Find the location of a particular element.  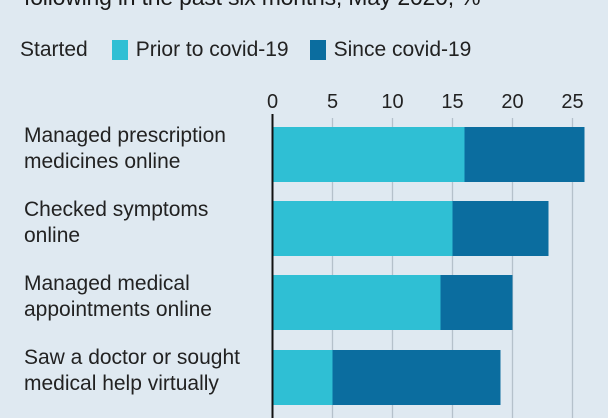

category-label-0: Managed prescription medicines online is located at coordinates (144, 149).